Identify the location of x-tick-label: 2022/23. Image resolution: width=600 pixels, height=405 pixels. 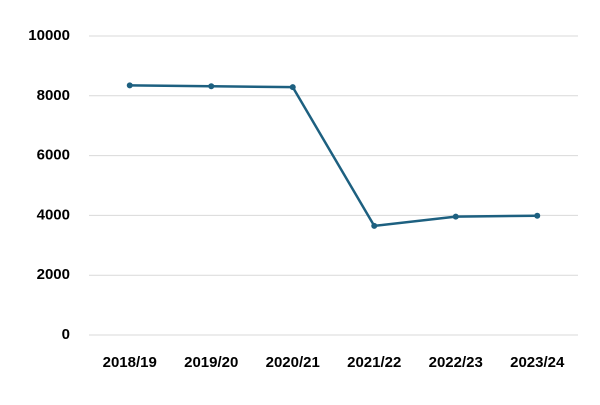
(456, 362).